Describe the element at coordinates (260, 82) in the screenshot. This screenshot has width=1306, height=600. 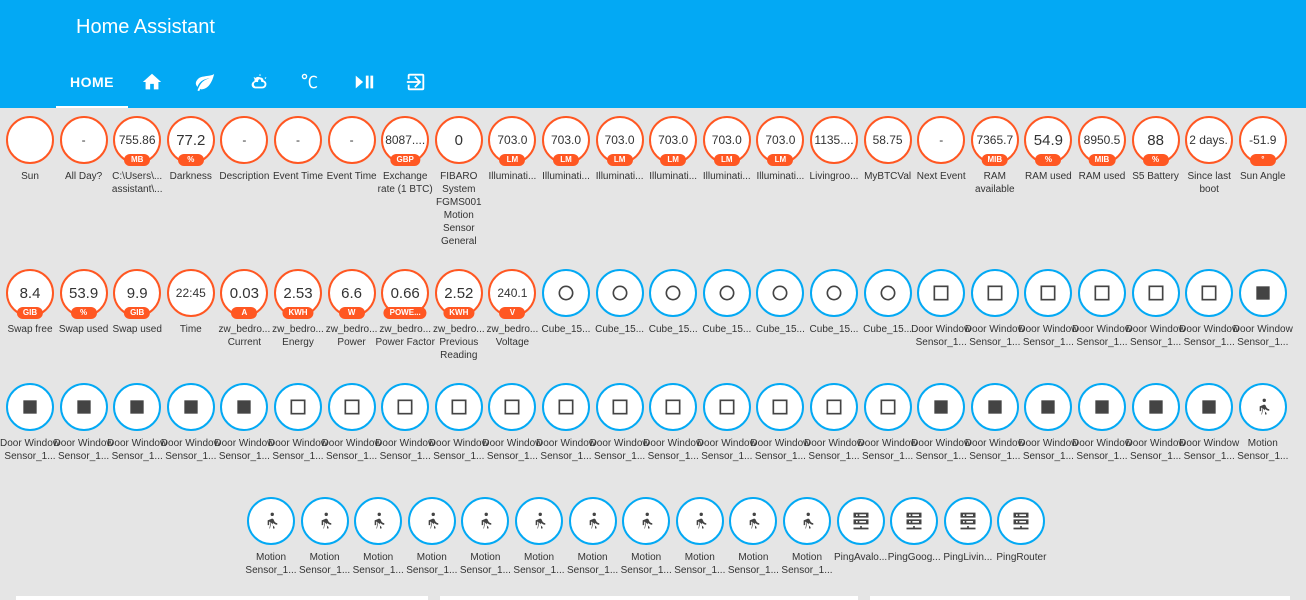
I see `tab-weather` at that location.